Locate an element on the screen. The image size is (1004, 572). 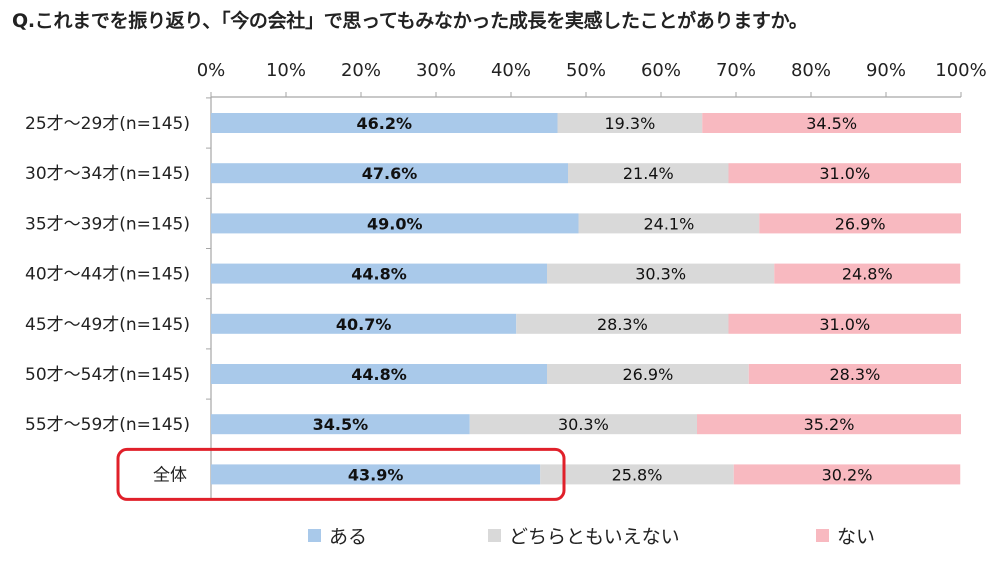
data-label: 30.2% is located at coordinates (847, 474).